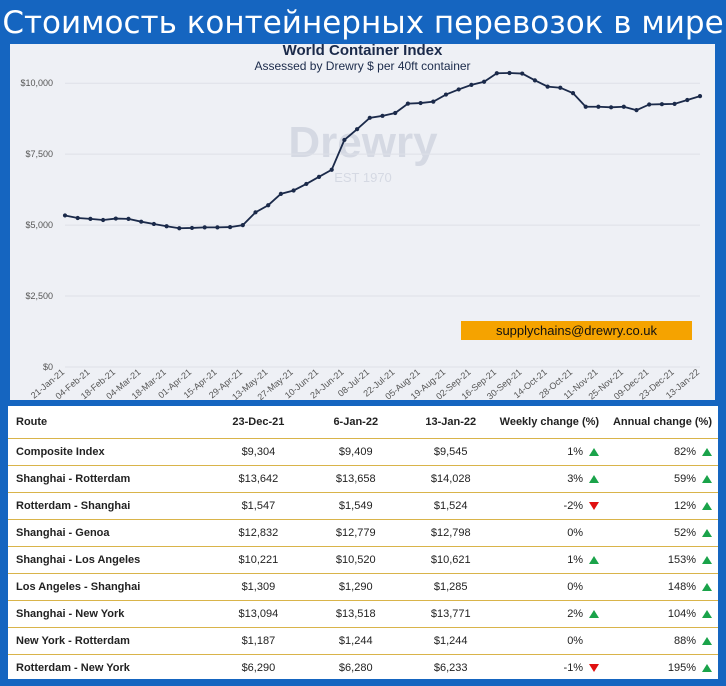  What do you see at coordinates (356, 560) in the screenshot?
I see `value-6-jan-22: $10,520` at bounding box center [356, 560].